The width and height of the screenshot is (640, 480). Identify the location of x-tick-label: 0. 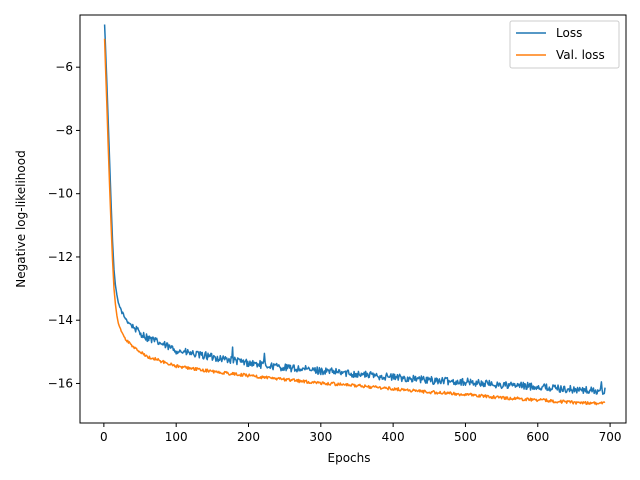
(104, 437).